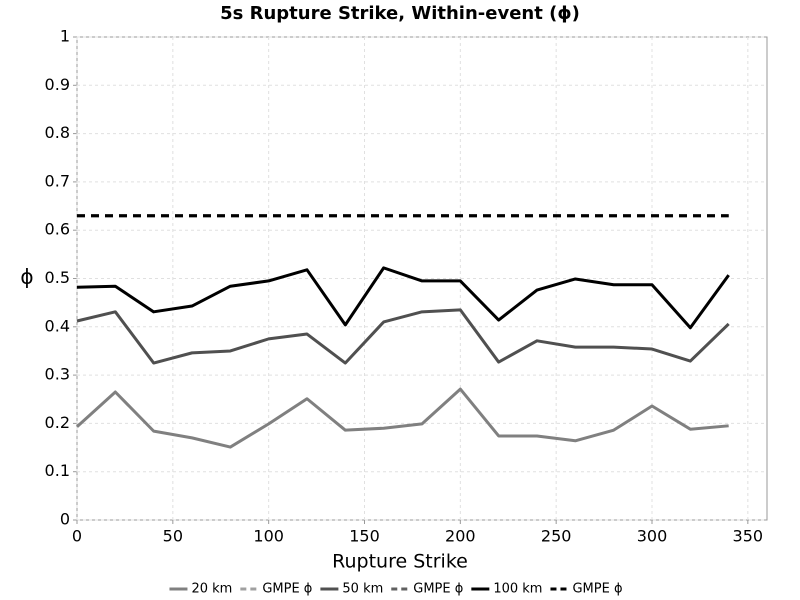  Describe the element at coordinates (77, 536) in the screenshot. I see `x-tick-label: 0` at that location.